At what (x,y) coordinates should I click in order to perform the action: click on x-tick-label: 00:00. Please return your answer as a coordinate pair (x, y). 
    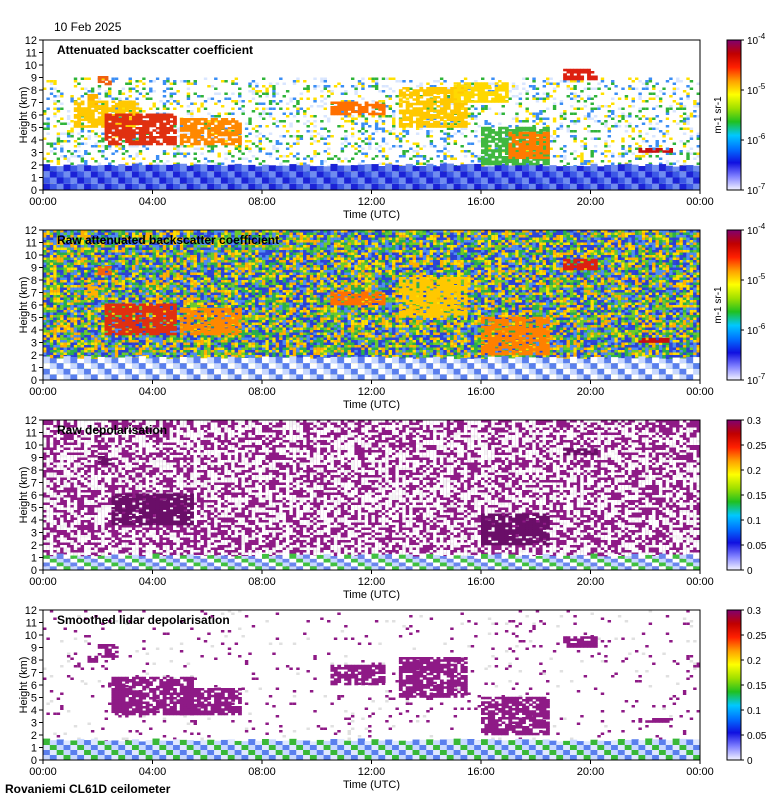
    Looking at the image, I should click on (43, 202).